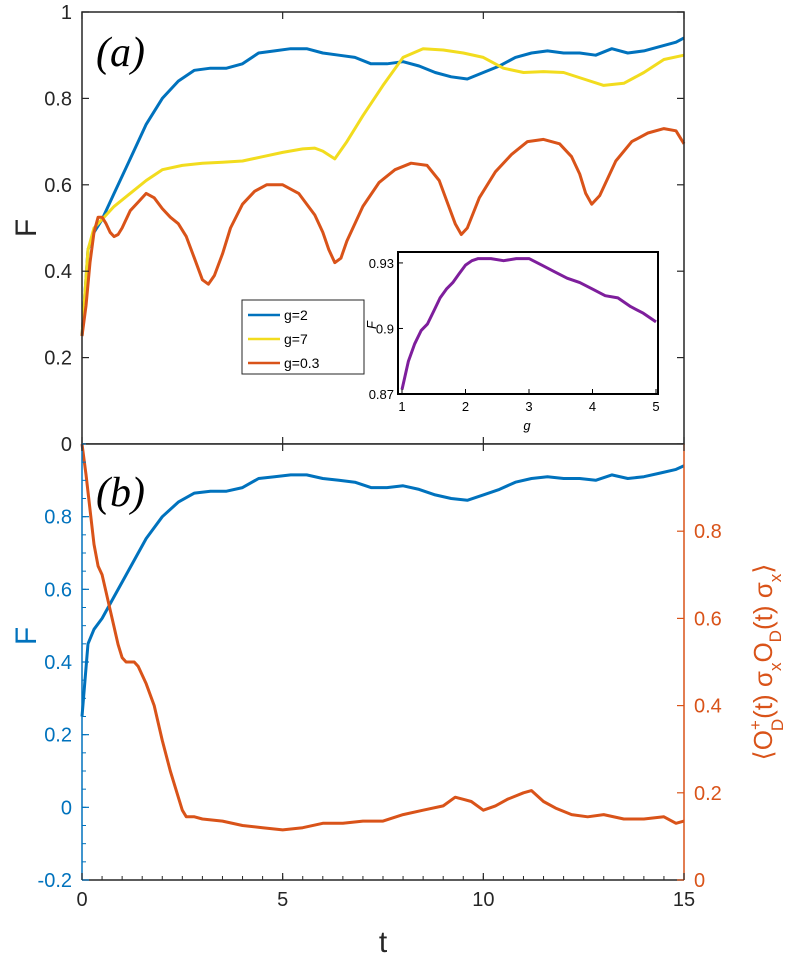  What do you see at coordinates (58, 736) in the screenshot?
I see `b-ytick-label-left: 0.2` at bounding box center [58, 736].